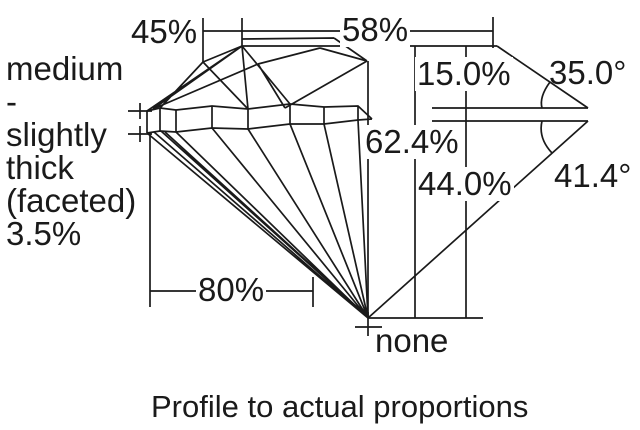  Describe the element at coordinates (412, 340) in the screenshot. I see `culet-label: none` at that location.